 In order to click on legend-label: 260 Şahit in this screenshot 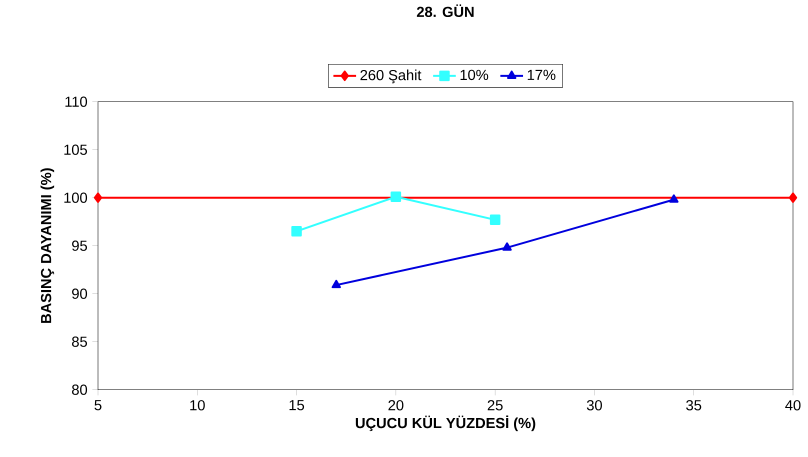, I will do `click(391, 77)`.